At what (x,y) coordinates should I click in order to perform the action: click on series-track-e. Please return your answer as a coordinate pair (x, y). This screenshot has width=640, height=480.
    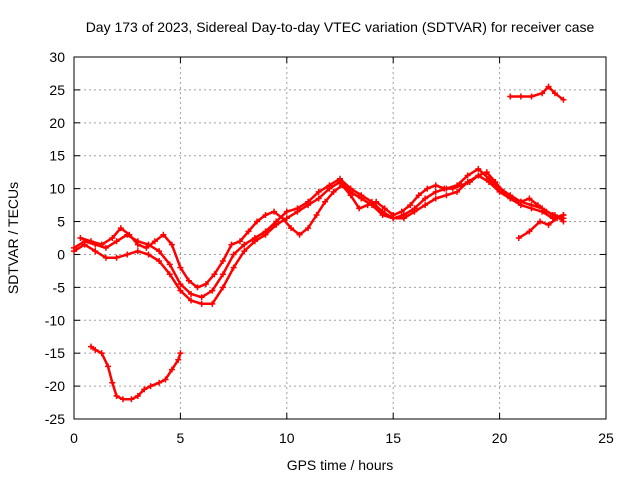
    Looking at the image, I should click on (136, 373).